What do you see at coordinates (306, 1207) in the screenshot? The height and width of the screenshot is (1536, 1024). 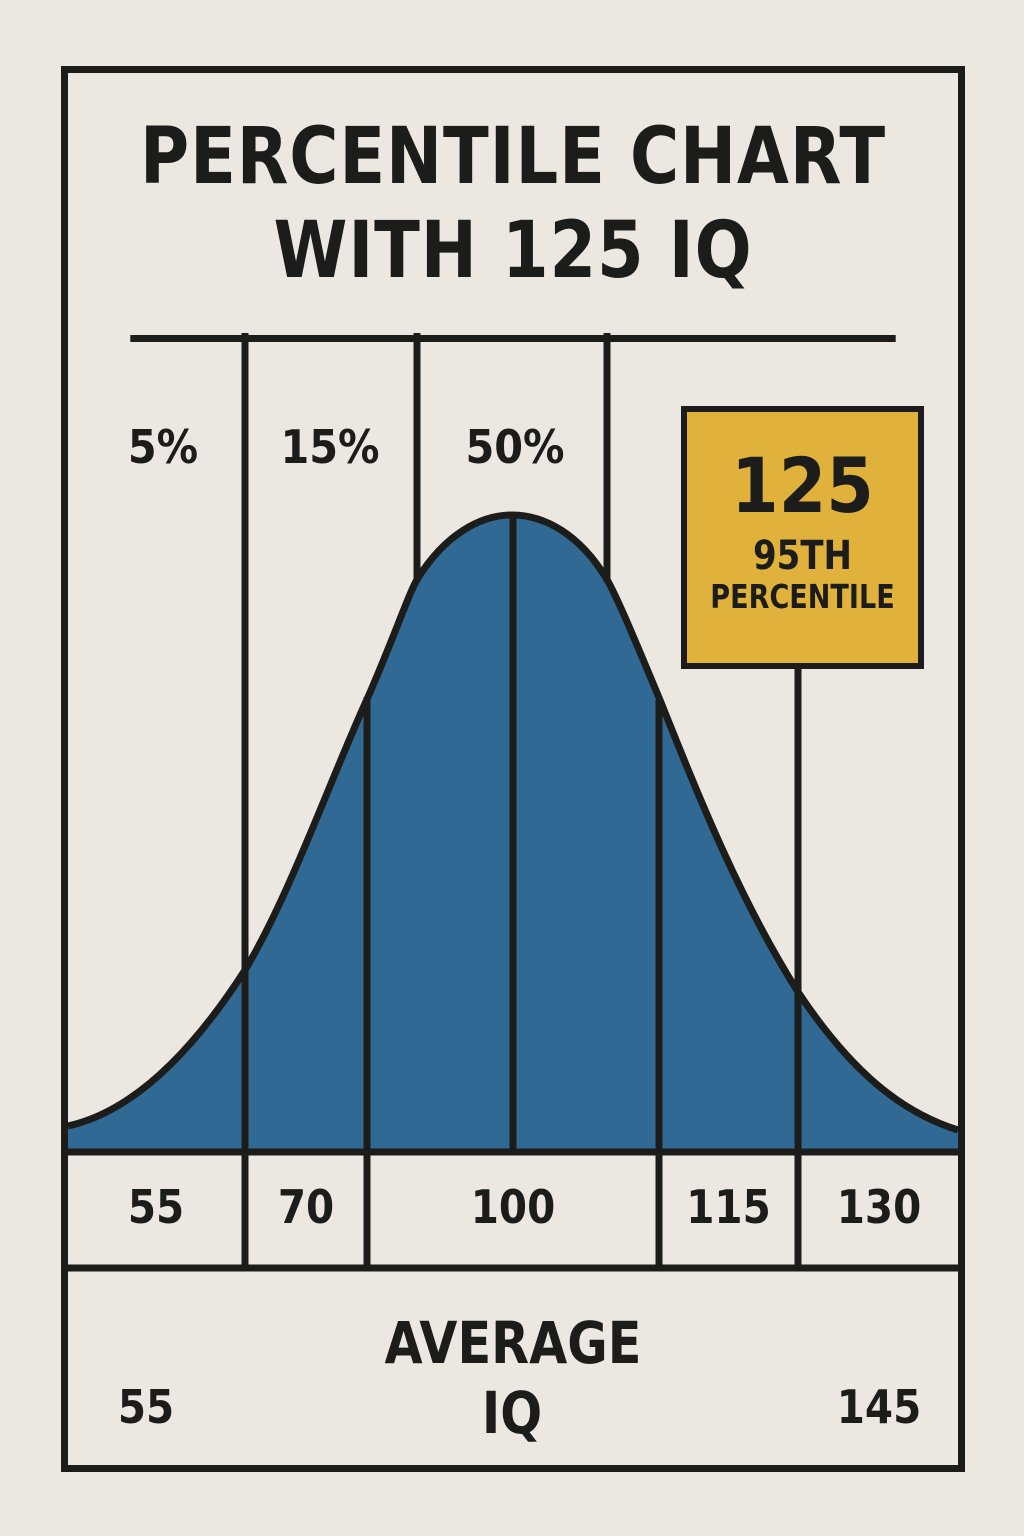 I see `tick-label-70: 70` at bounding box center [306, 1207].